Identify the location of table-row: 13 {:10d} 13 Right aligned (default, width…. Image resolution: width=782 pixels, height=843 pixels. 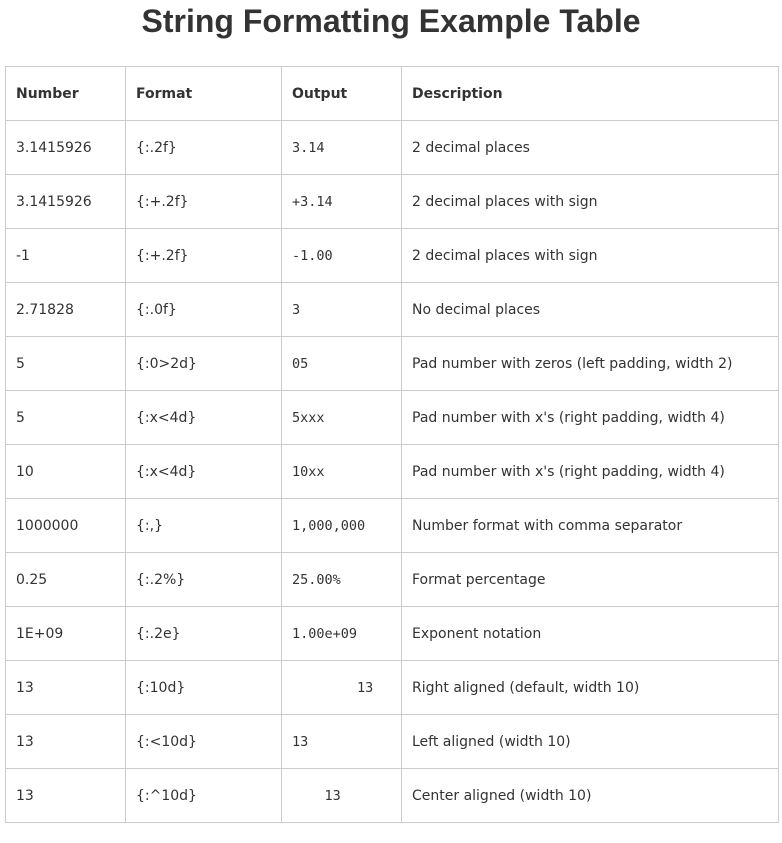
(392, 687).